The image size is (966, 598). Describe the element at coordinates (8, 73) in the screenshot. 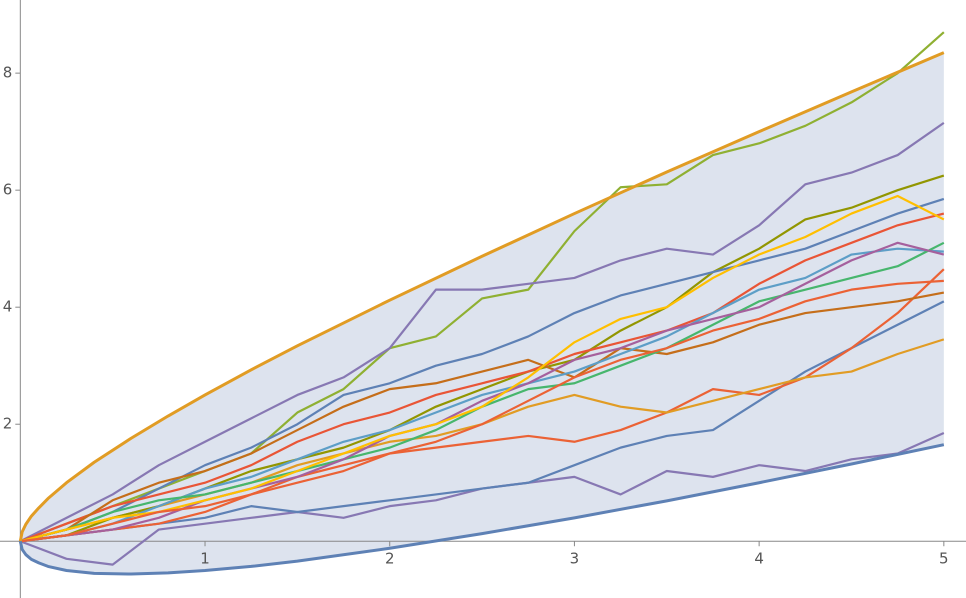

I see `y-tick-label: 8` at that location.